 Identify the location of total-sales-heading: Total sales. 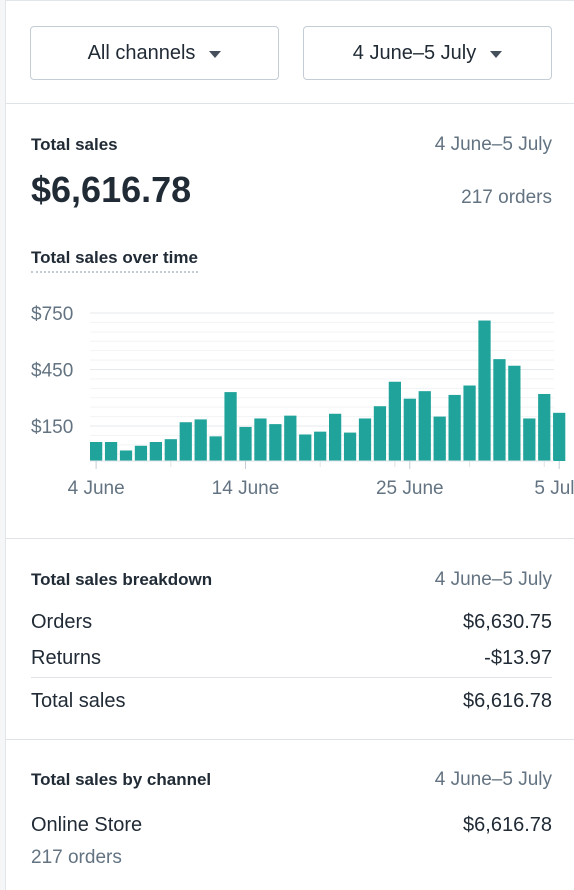
(74, 144).